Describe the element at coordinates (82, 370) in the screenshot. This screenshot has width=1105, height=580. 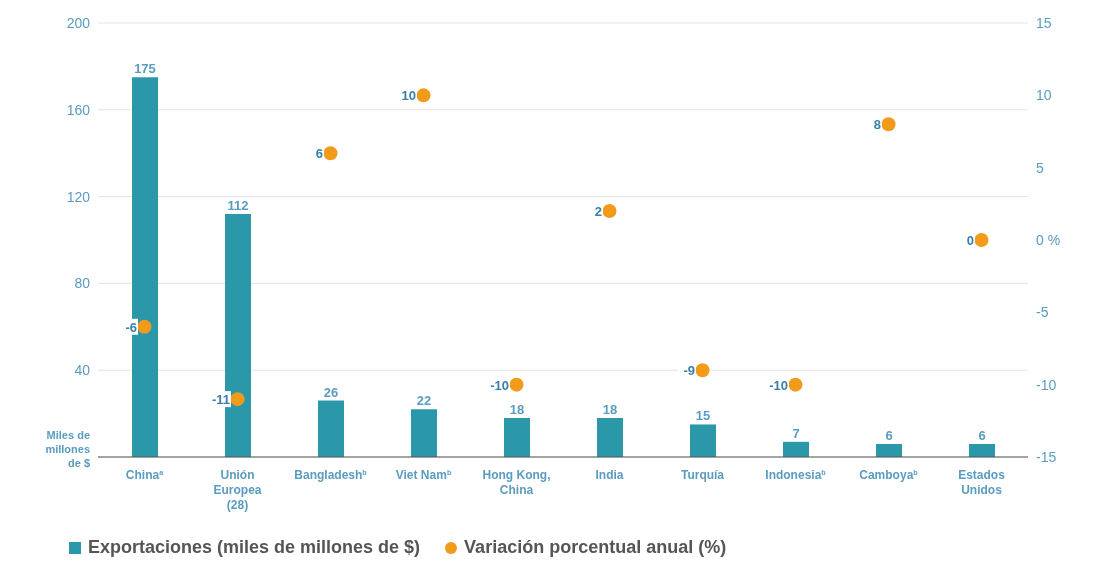
I see `y-tick-label: 40` at that location.